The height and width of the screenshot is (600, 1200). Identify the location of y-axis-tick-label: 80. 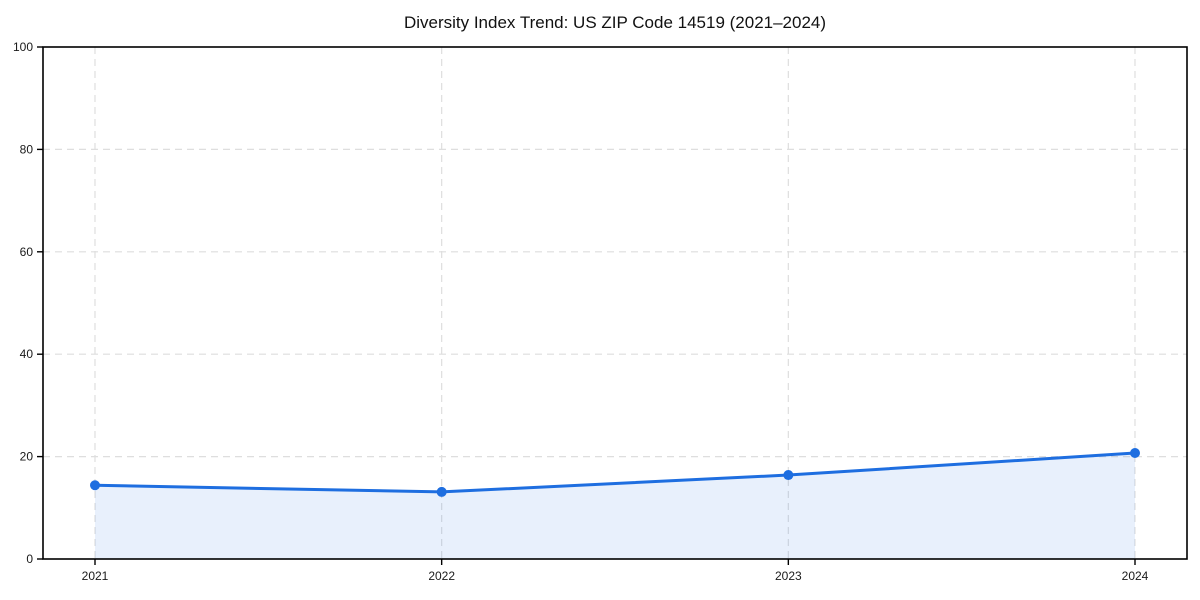
(27, 149).